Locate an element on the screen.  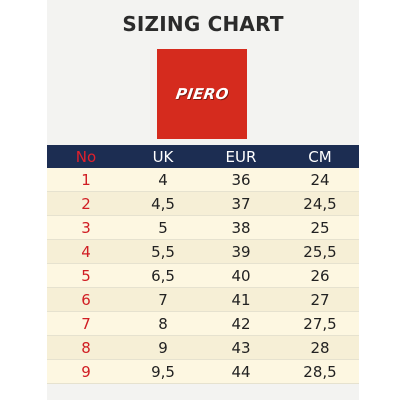
cell-cm: 27,5 is located at coordinates (320, 323).